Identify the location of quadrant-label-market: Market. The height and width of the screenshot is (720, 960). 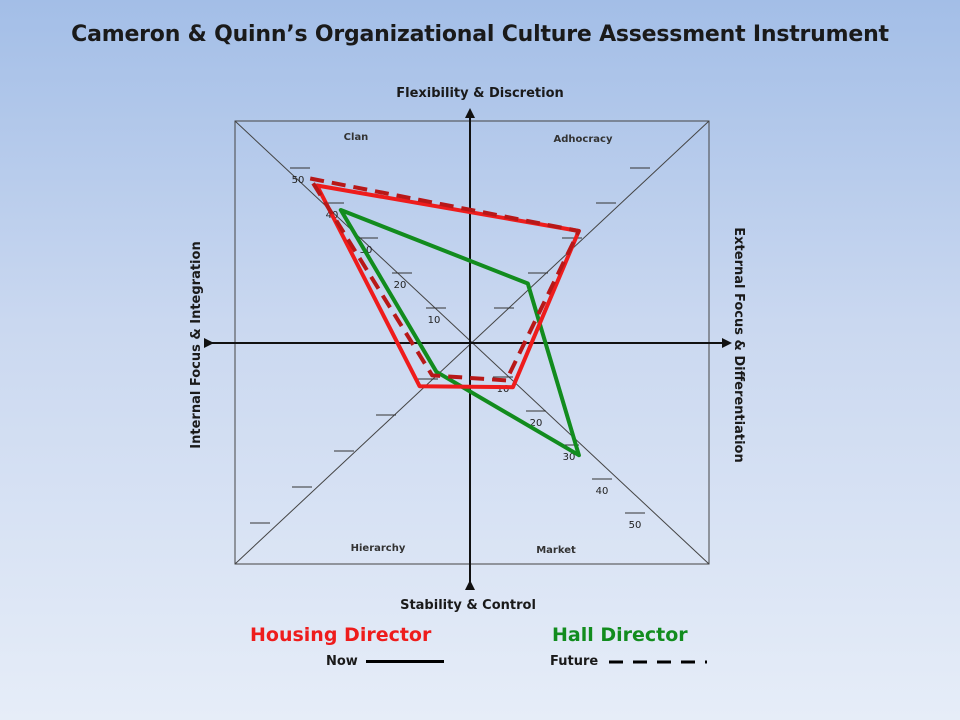
(556, 550).